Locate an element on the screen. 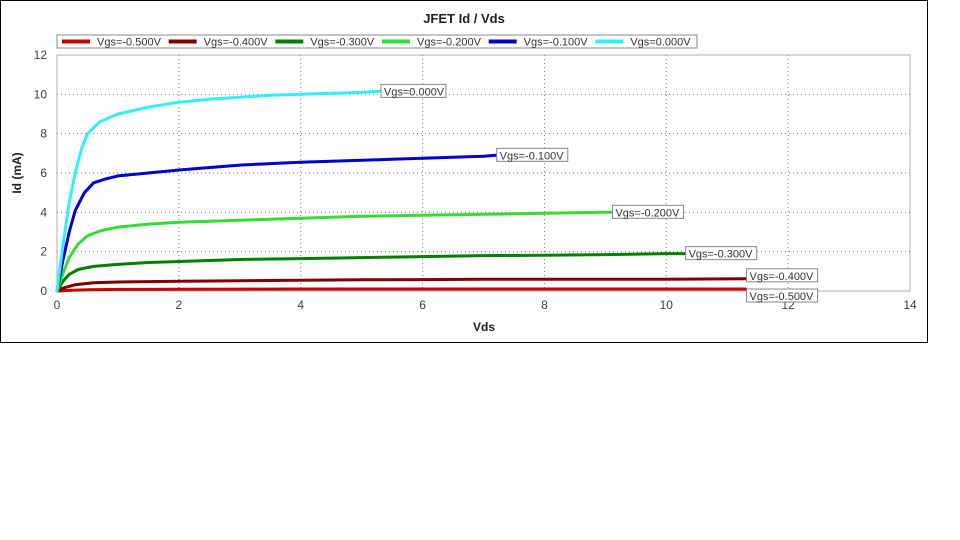  x-tick-label: 10 is located at coordinates (667, 305).